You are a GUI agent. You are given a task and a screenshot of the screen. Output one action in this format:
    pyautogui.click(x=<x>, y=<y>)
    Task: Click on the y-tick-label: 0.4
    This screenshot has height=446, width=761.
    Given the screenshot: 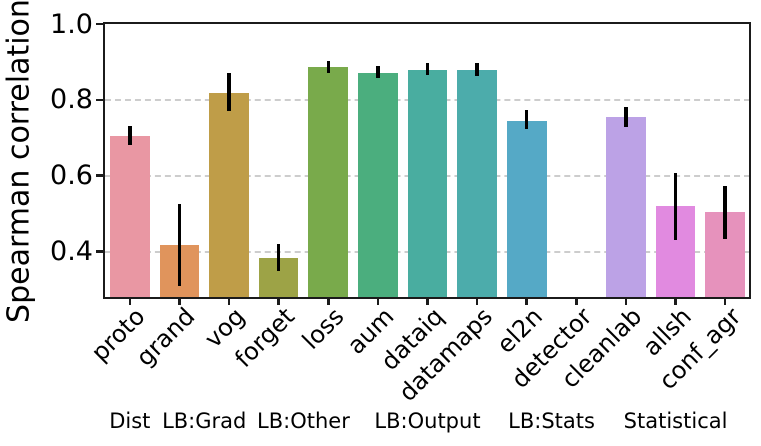 What is the action you would take?
    pyautogui.click(x=71, y=251)
    